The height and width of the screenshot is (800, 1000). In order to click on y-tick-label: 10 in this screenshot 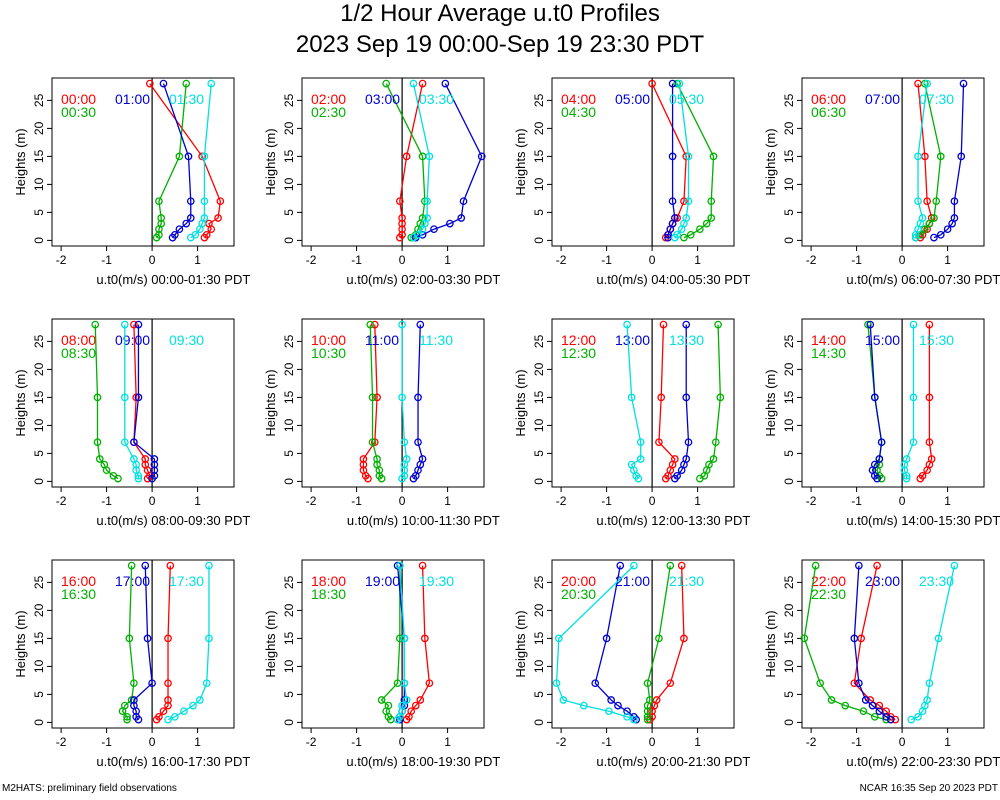, I will do `click(539, 184)`.